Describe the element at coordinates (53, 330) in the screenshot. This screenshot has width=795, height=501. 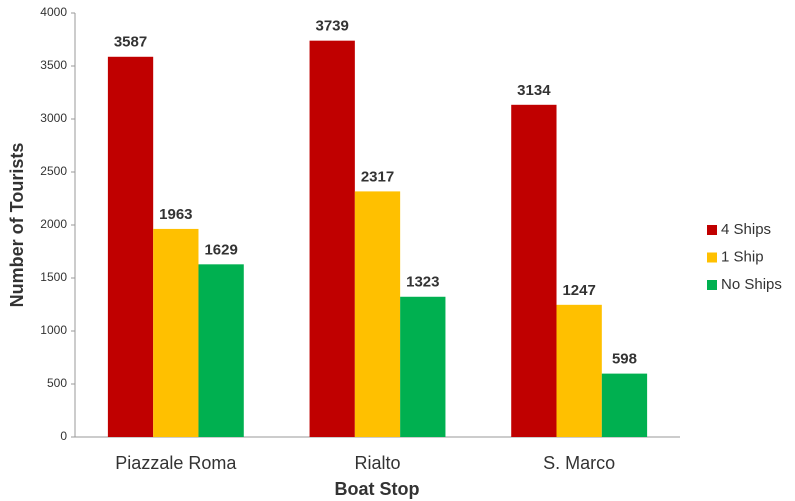
I see `y-tick-label: 1000` at that location.